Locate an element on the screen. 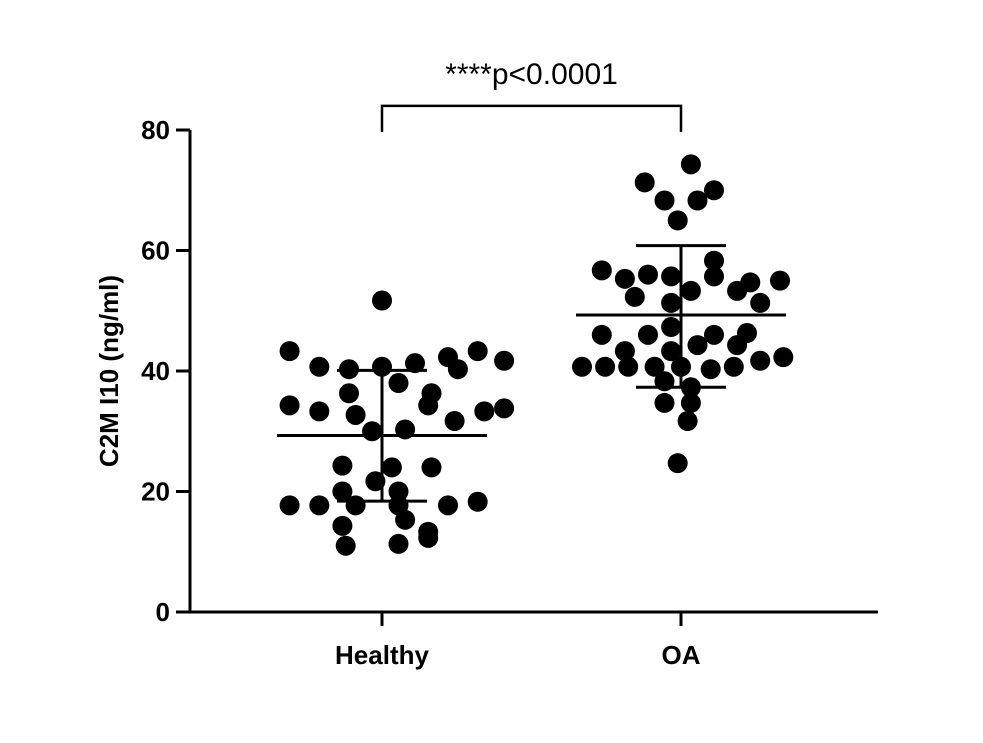 The width and height of the screenshot is (983, 743). y-axis-label: C2M I10 (ng/ml) is located at coordinates (109, 371).